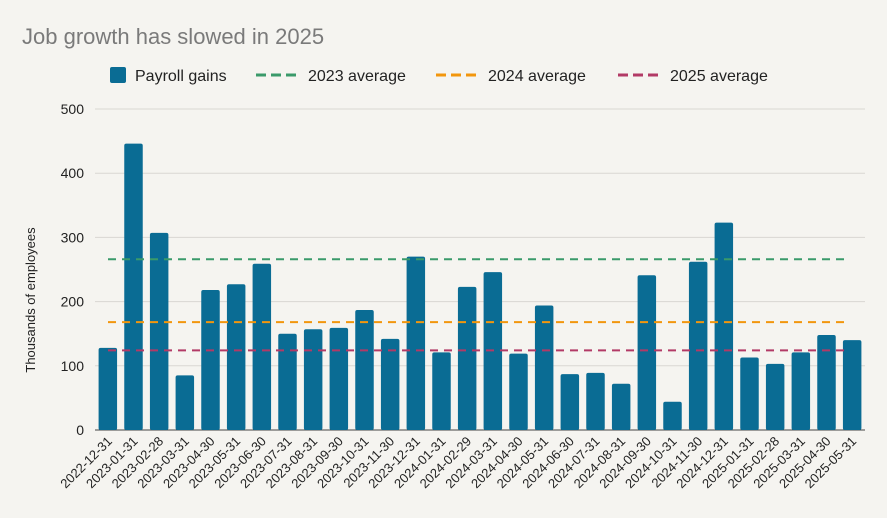 Image resolution: width=887 pixels, height=518 pixels. I want to click on legend-label: 2023 average, so click(357, 76).